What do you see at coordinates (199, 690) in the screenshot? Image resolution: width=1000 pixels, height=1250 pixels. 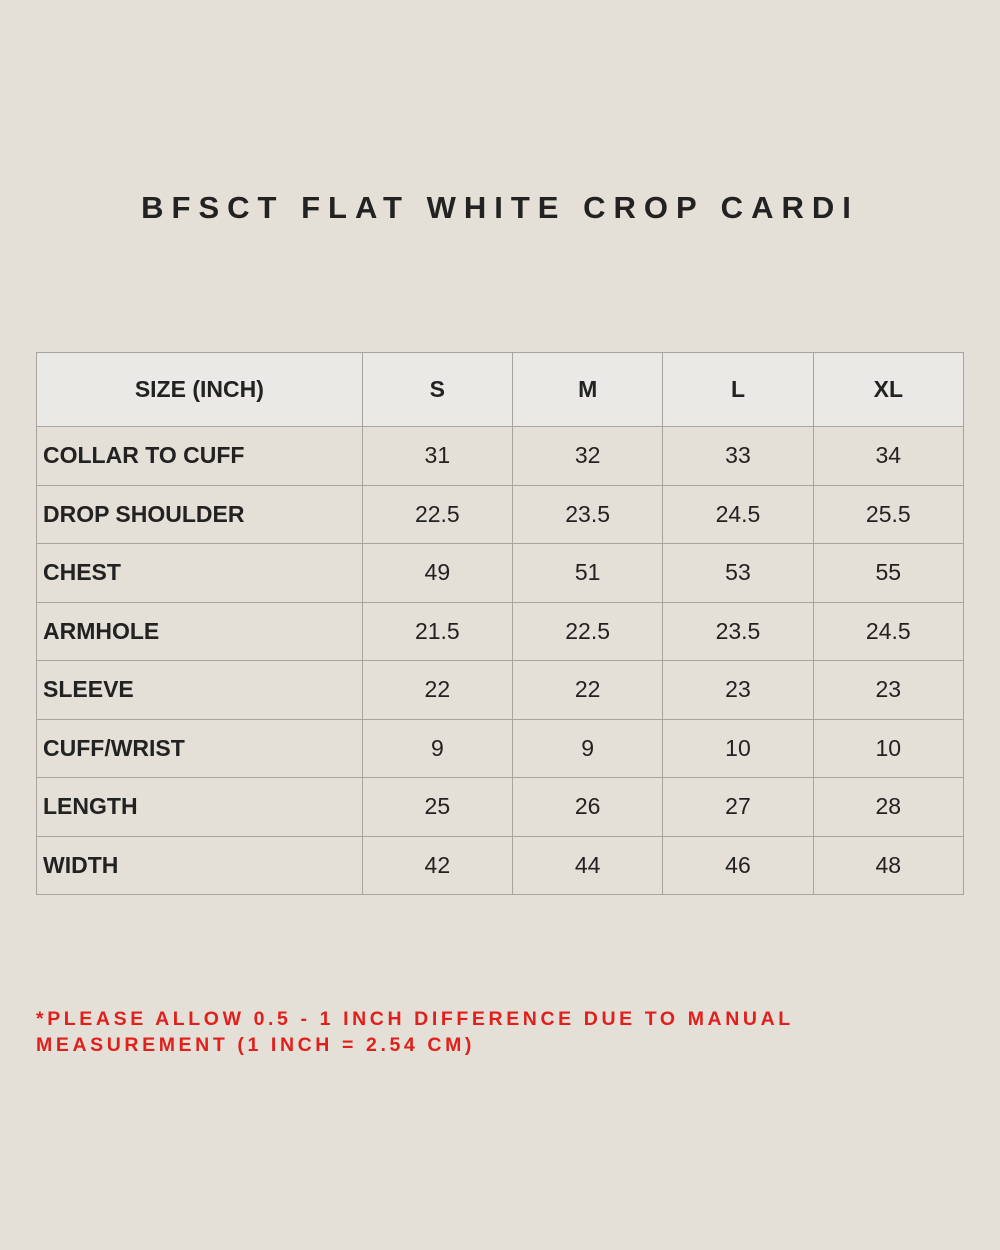 I see `row-label: SLEEVE` at bounding box center [199, 690].